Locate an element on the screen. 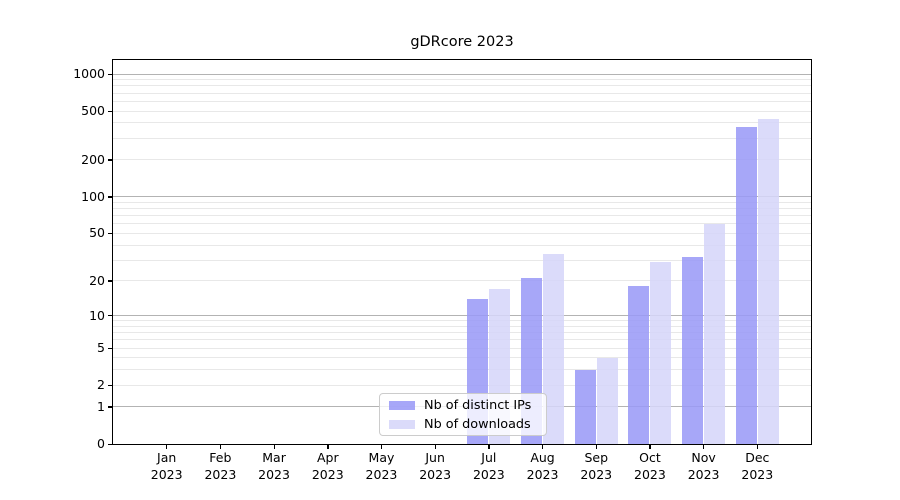  legend-swatch-downloads is located at coordinates (402, 424).